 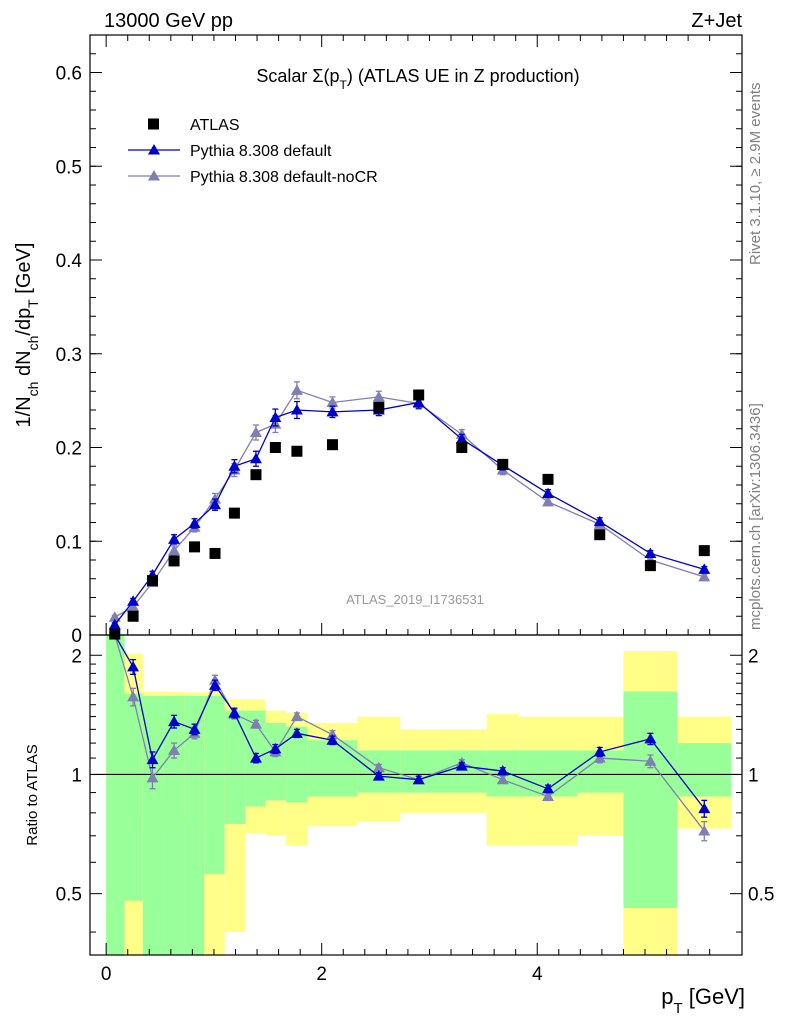 I want to click on ratio-xtick-label: 4, so click(x=537, y=974).